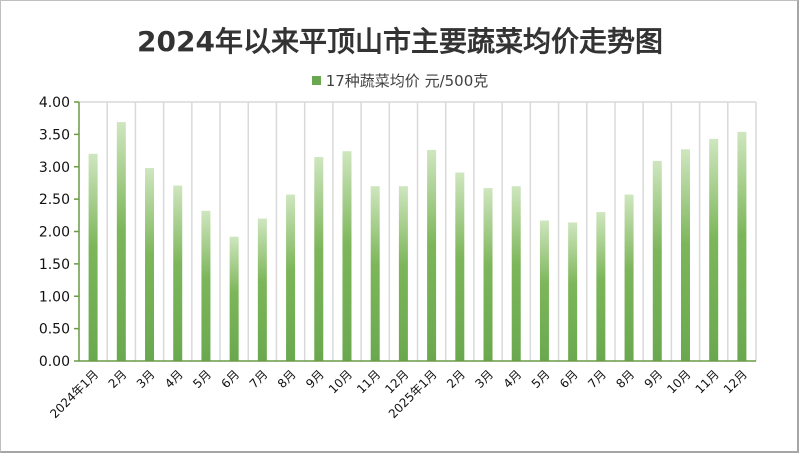 This screenshot has width=800, height=466. Describe the element at coordinates (54, 330) in the screenshot. I see `y-tick-label: 0.50` at that location.